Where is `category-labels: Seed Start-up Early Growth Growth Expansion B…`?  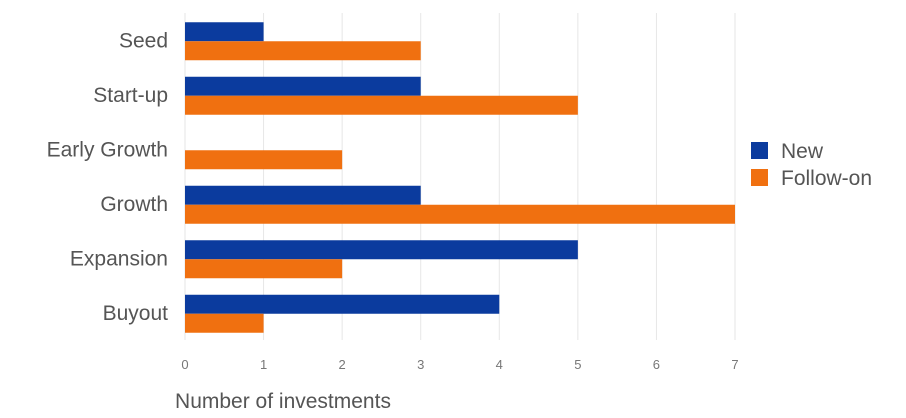
category-labels: Seed Start-up Early Growth Growth Expansion B… is located at coordinates (108, 177).